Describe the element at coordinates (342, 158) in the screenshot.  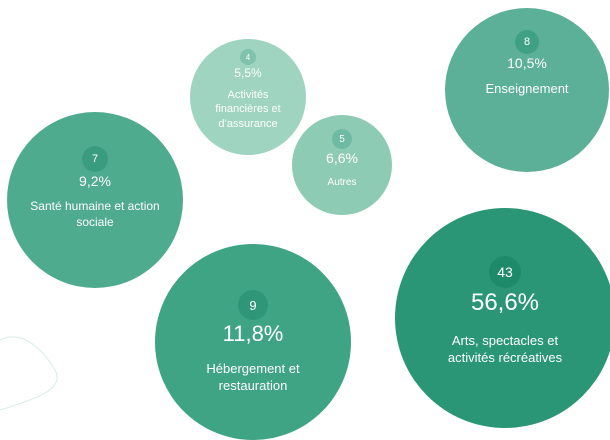
I see `share-label: 6,6%` at that location.